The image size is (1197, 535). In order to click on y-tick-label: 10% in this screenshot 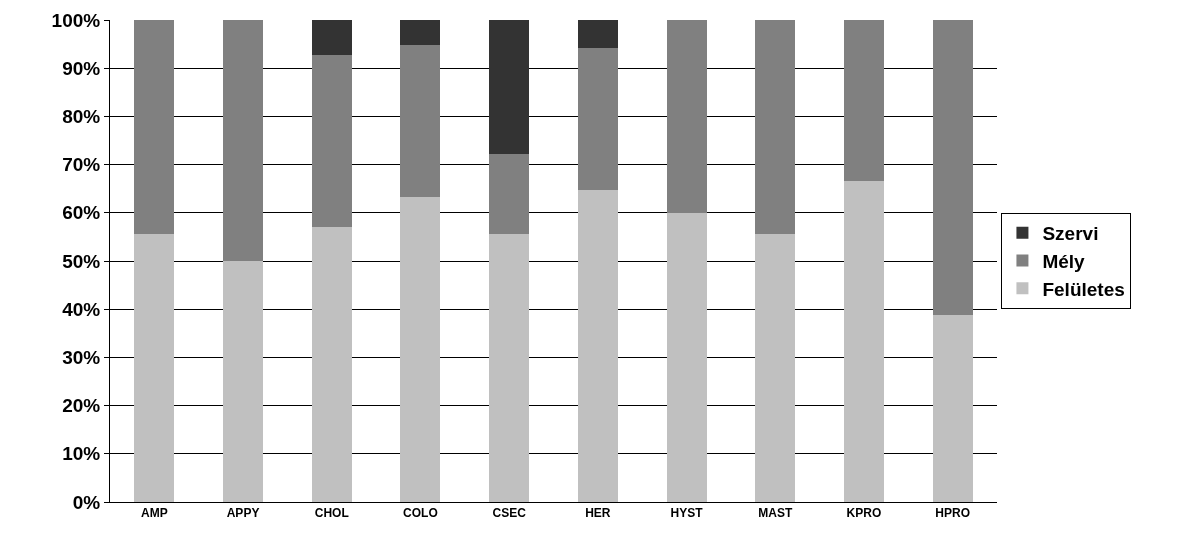, I will do `click(81, 454)`.